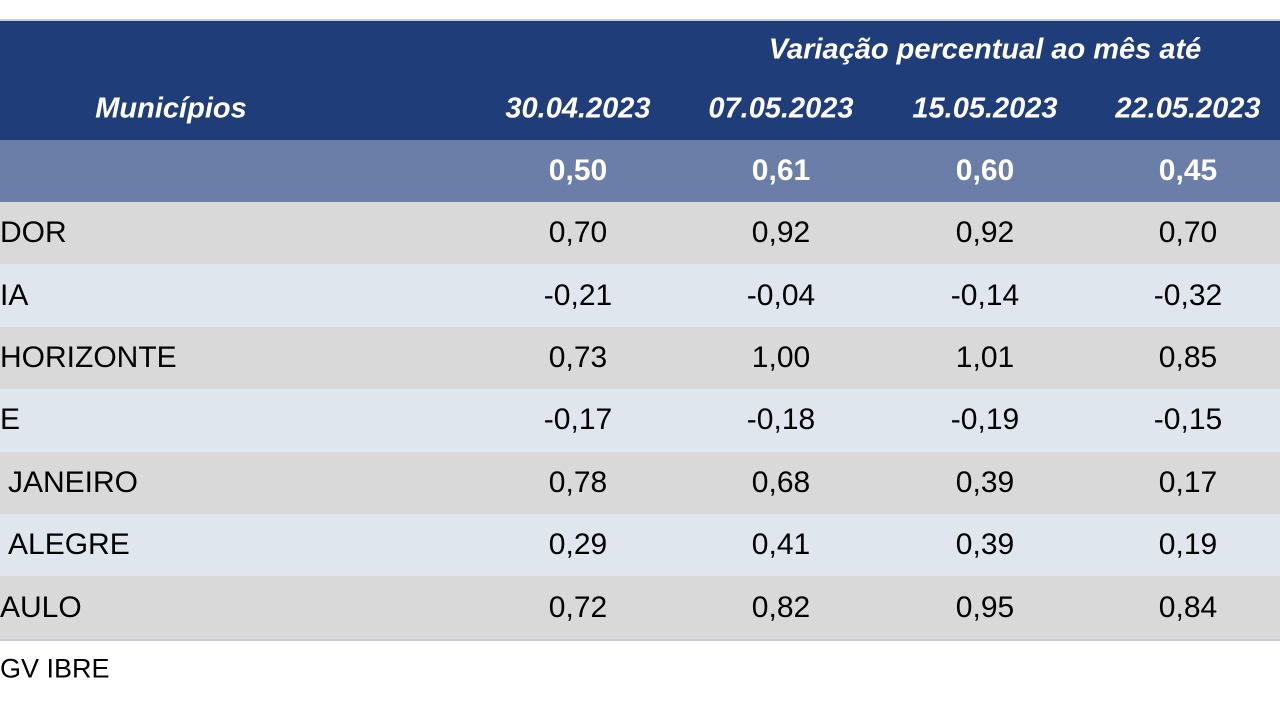 This screenshot has width=1280, height=720. Describe the element at coordinates (985, 420) in the screenshot. I see `cell-value: -0,19` at that location.